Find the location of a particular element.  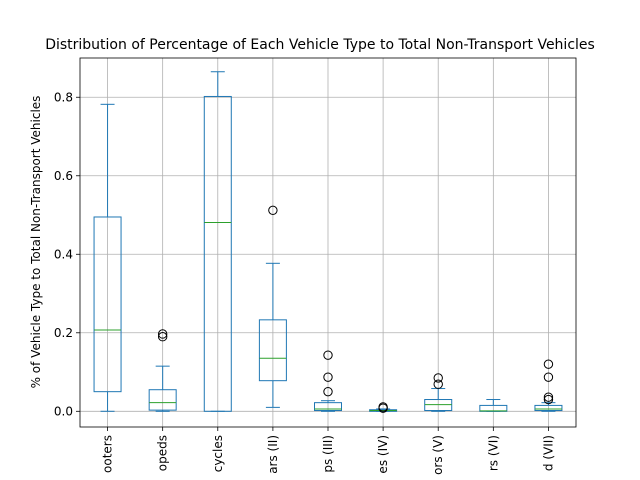

x-tick-label-2: cycles is located at coordinates (218, 453).